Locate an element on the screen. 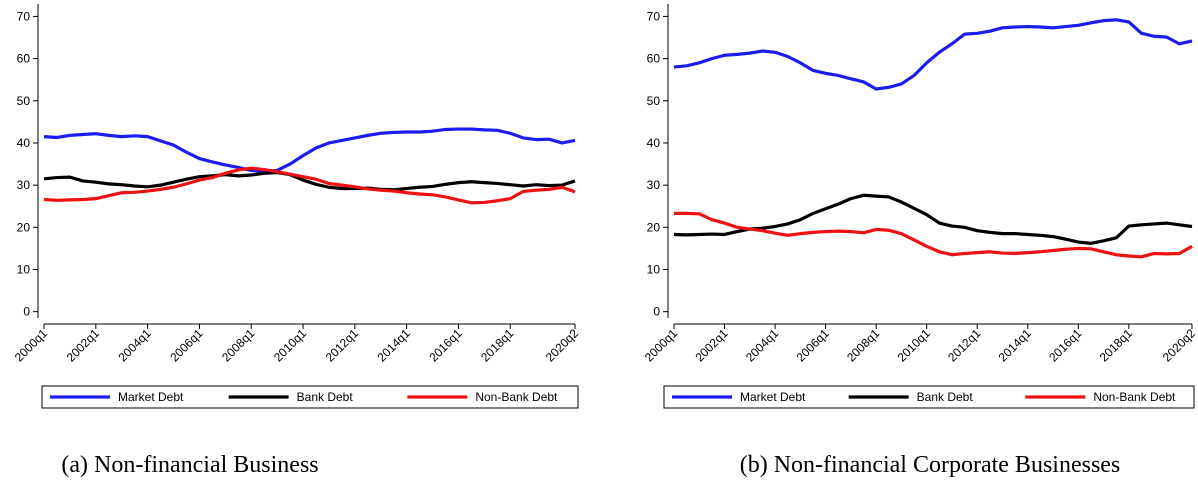 This screenshot has width=1198, height=483. caption: (a) Non-financial Business is located at coordinates (189, 465).